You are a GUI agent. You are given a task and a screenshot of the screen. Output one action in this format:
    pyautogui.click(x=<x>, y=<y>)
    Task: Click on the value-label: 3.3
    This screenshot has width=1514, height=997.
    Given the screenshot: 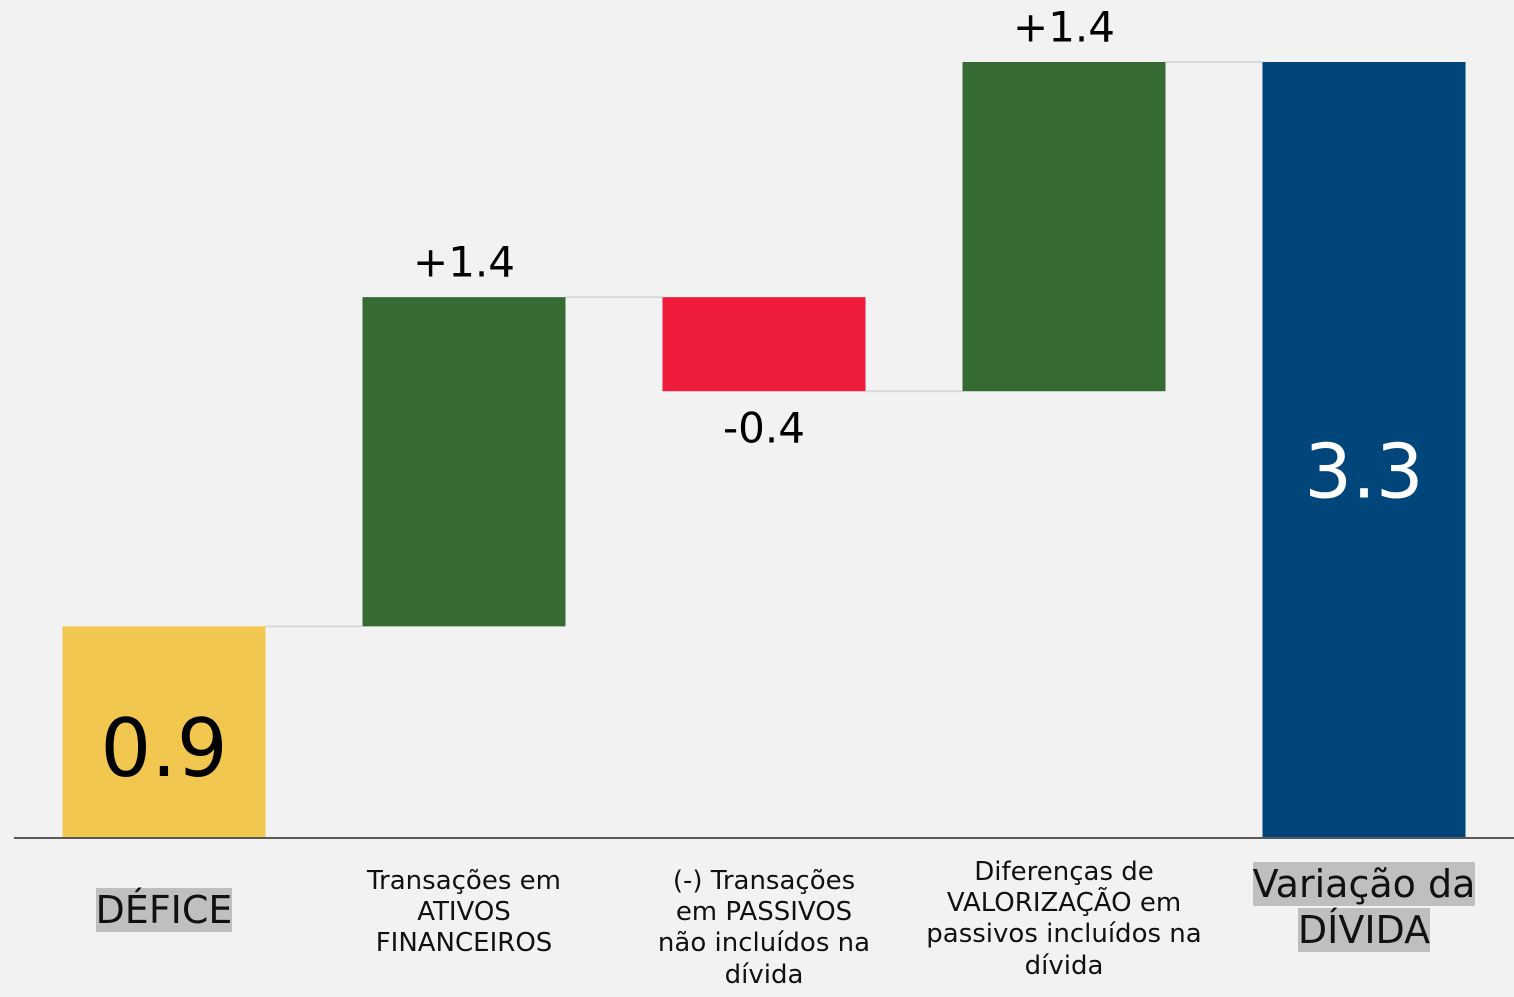 What is the action you would take?
    pyautogui.click(x=1363, y=472)
    